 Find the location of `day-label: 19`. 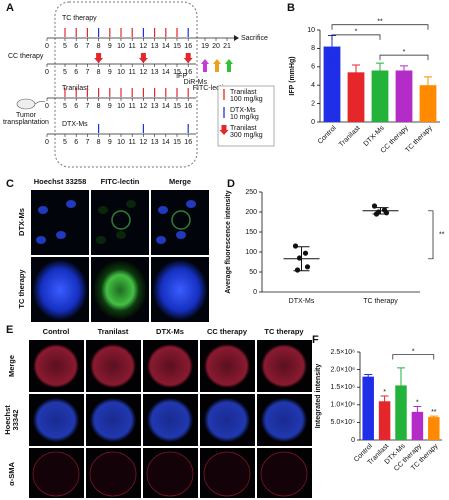

day-label: 19 is located at coordinates (205, 46).